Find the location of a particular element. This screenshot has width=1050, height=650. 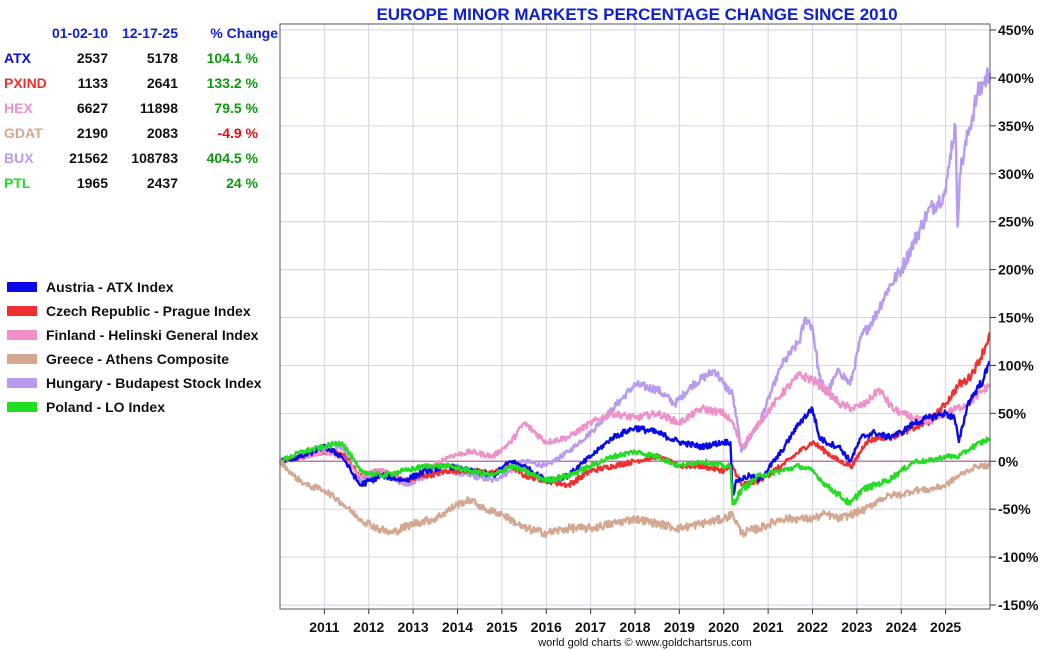

y-tick-label: 200% is located at coordinates (1016, 270).